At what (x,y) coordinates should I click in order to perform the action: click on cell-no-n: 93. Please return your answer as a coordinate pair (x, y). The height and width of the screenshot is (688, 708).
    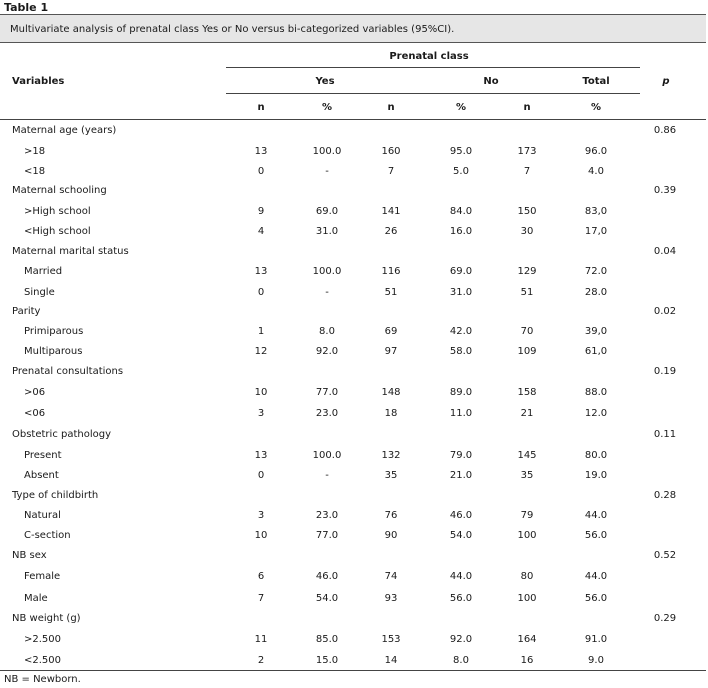
    Looking at the image, I should click on (391, 598).